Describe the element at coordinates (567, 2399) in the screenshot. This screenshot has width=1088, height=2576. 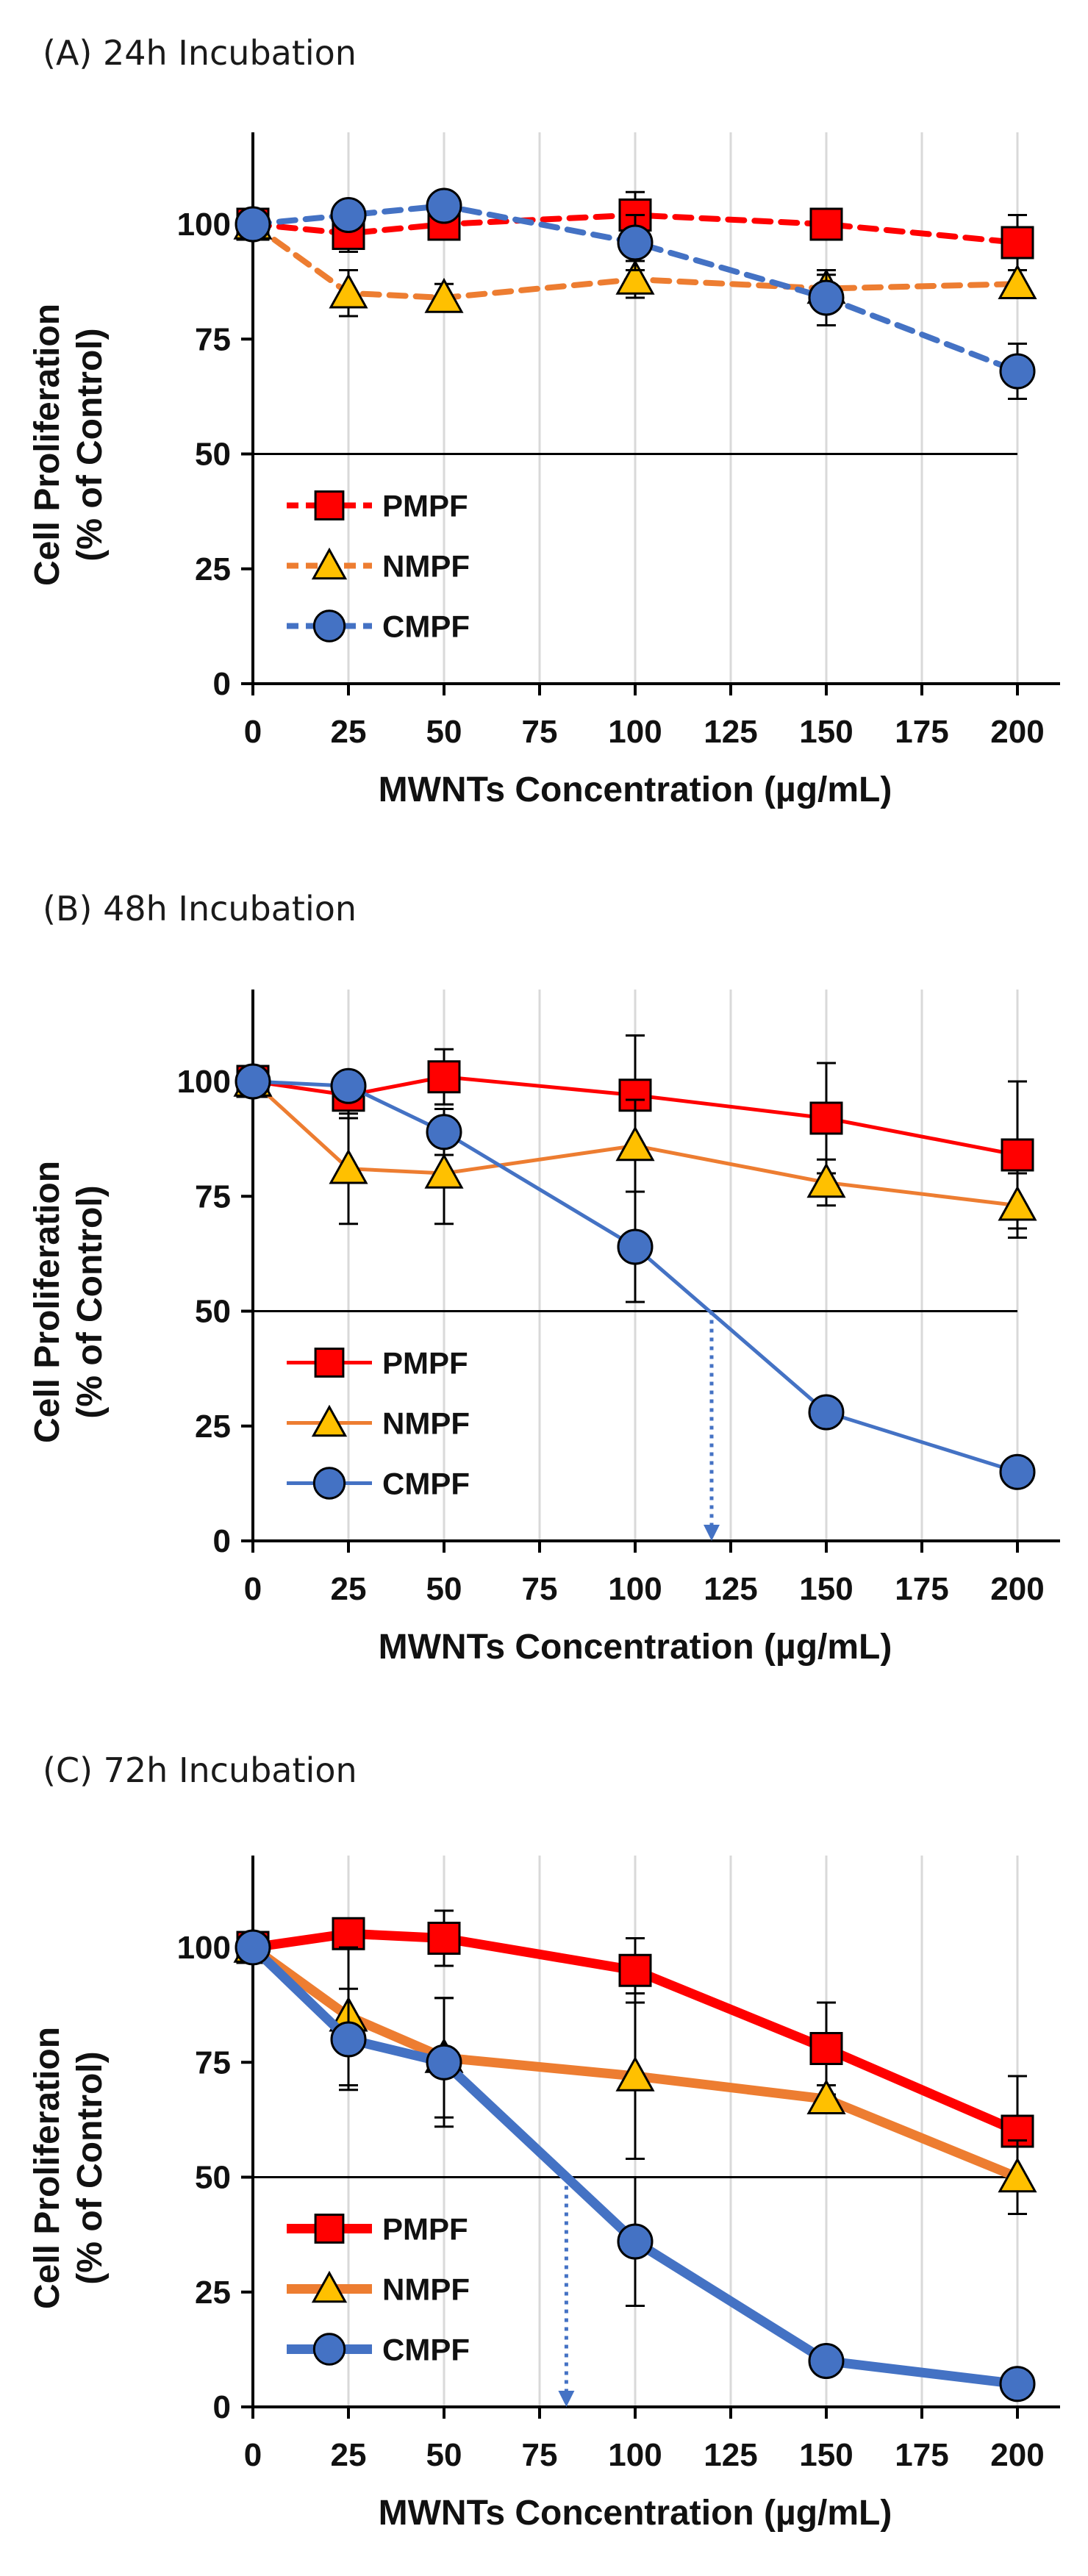
I see `ic50-arrow-head` at that location.